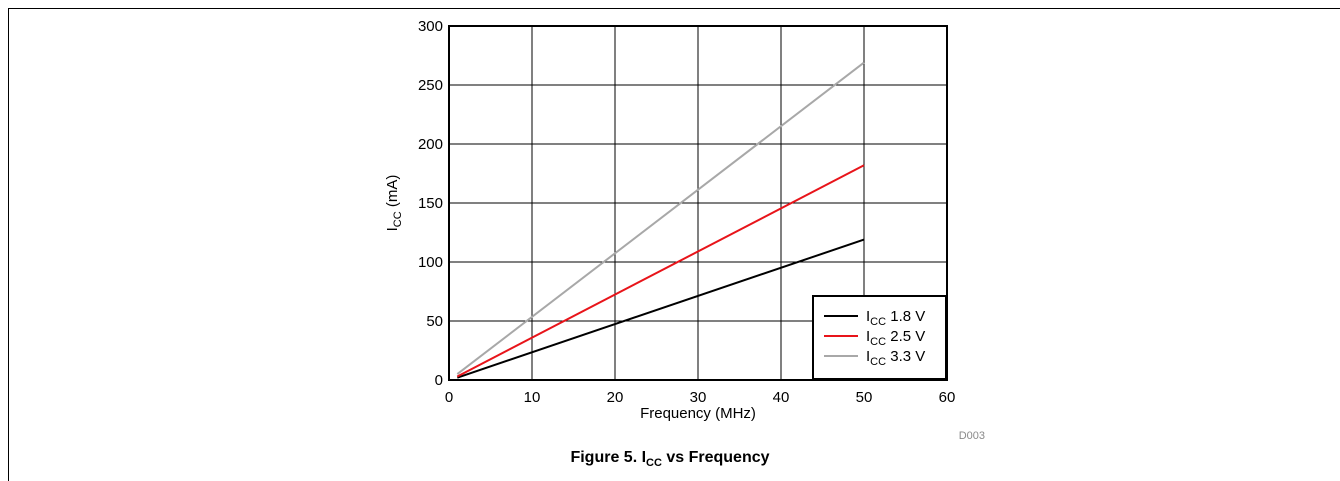 This screenshot has width=1340, height=481. I want to click on figure-code: D003, so click(972, 436).